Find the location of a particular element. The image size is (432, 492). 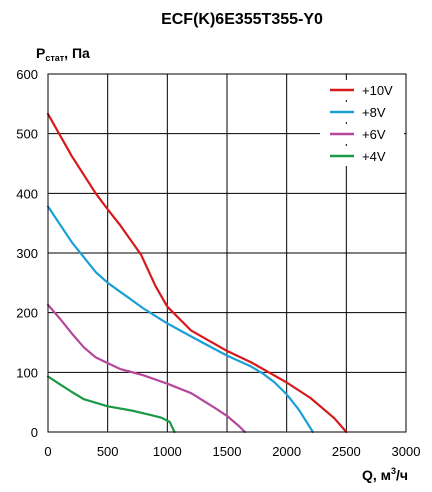

x-tick-label: 0 is located at coordinates (47, 451).